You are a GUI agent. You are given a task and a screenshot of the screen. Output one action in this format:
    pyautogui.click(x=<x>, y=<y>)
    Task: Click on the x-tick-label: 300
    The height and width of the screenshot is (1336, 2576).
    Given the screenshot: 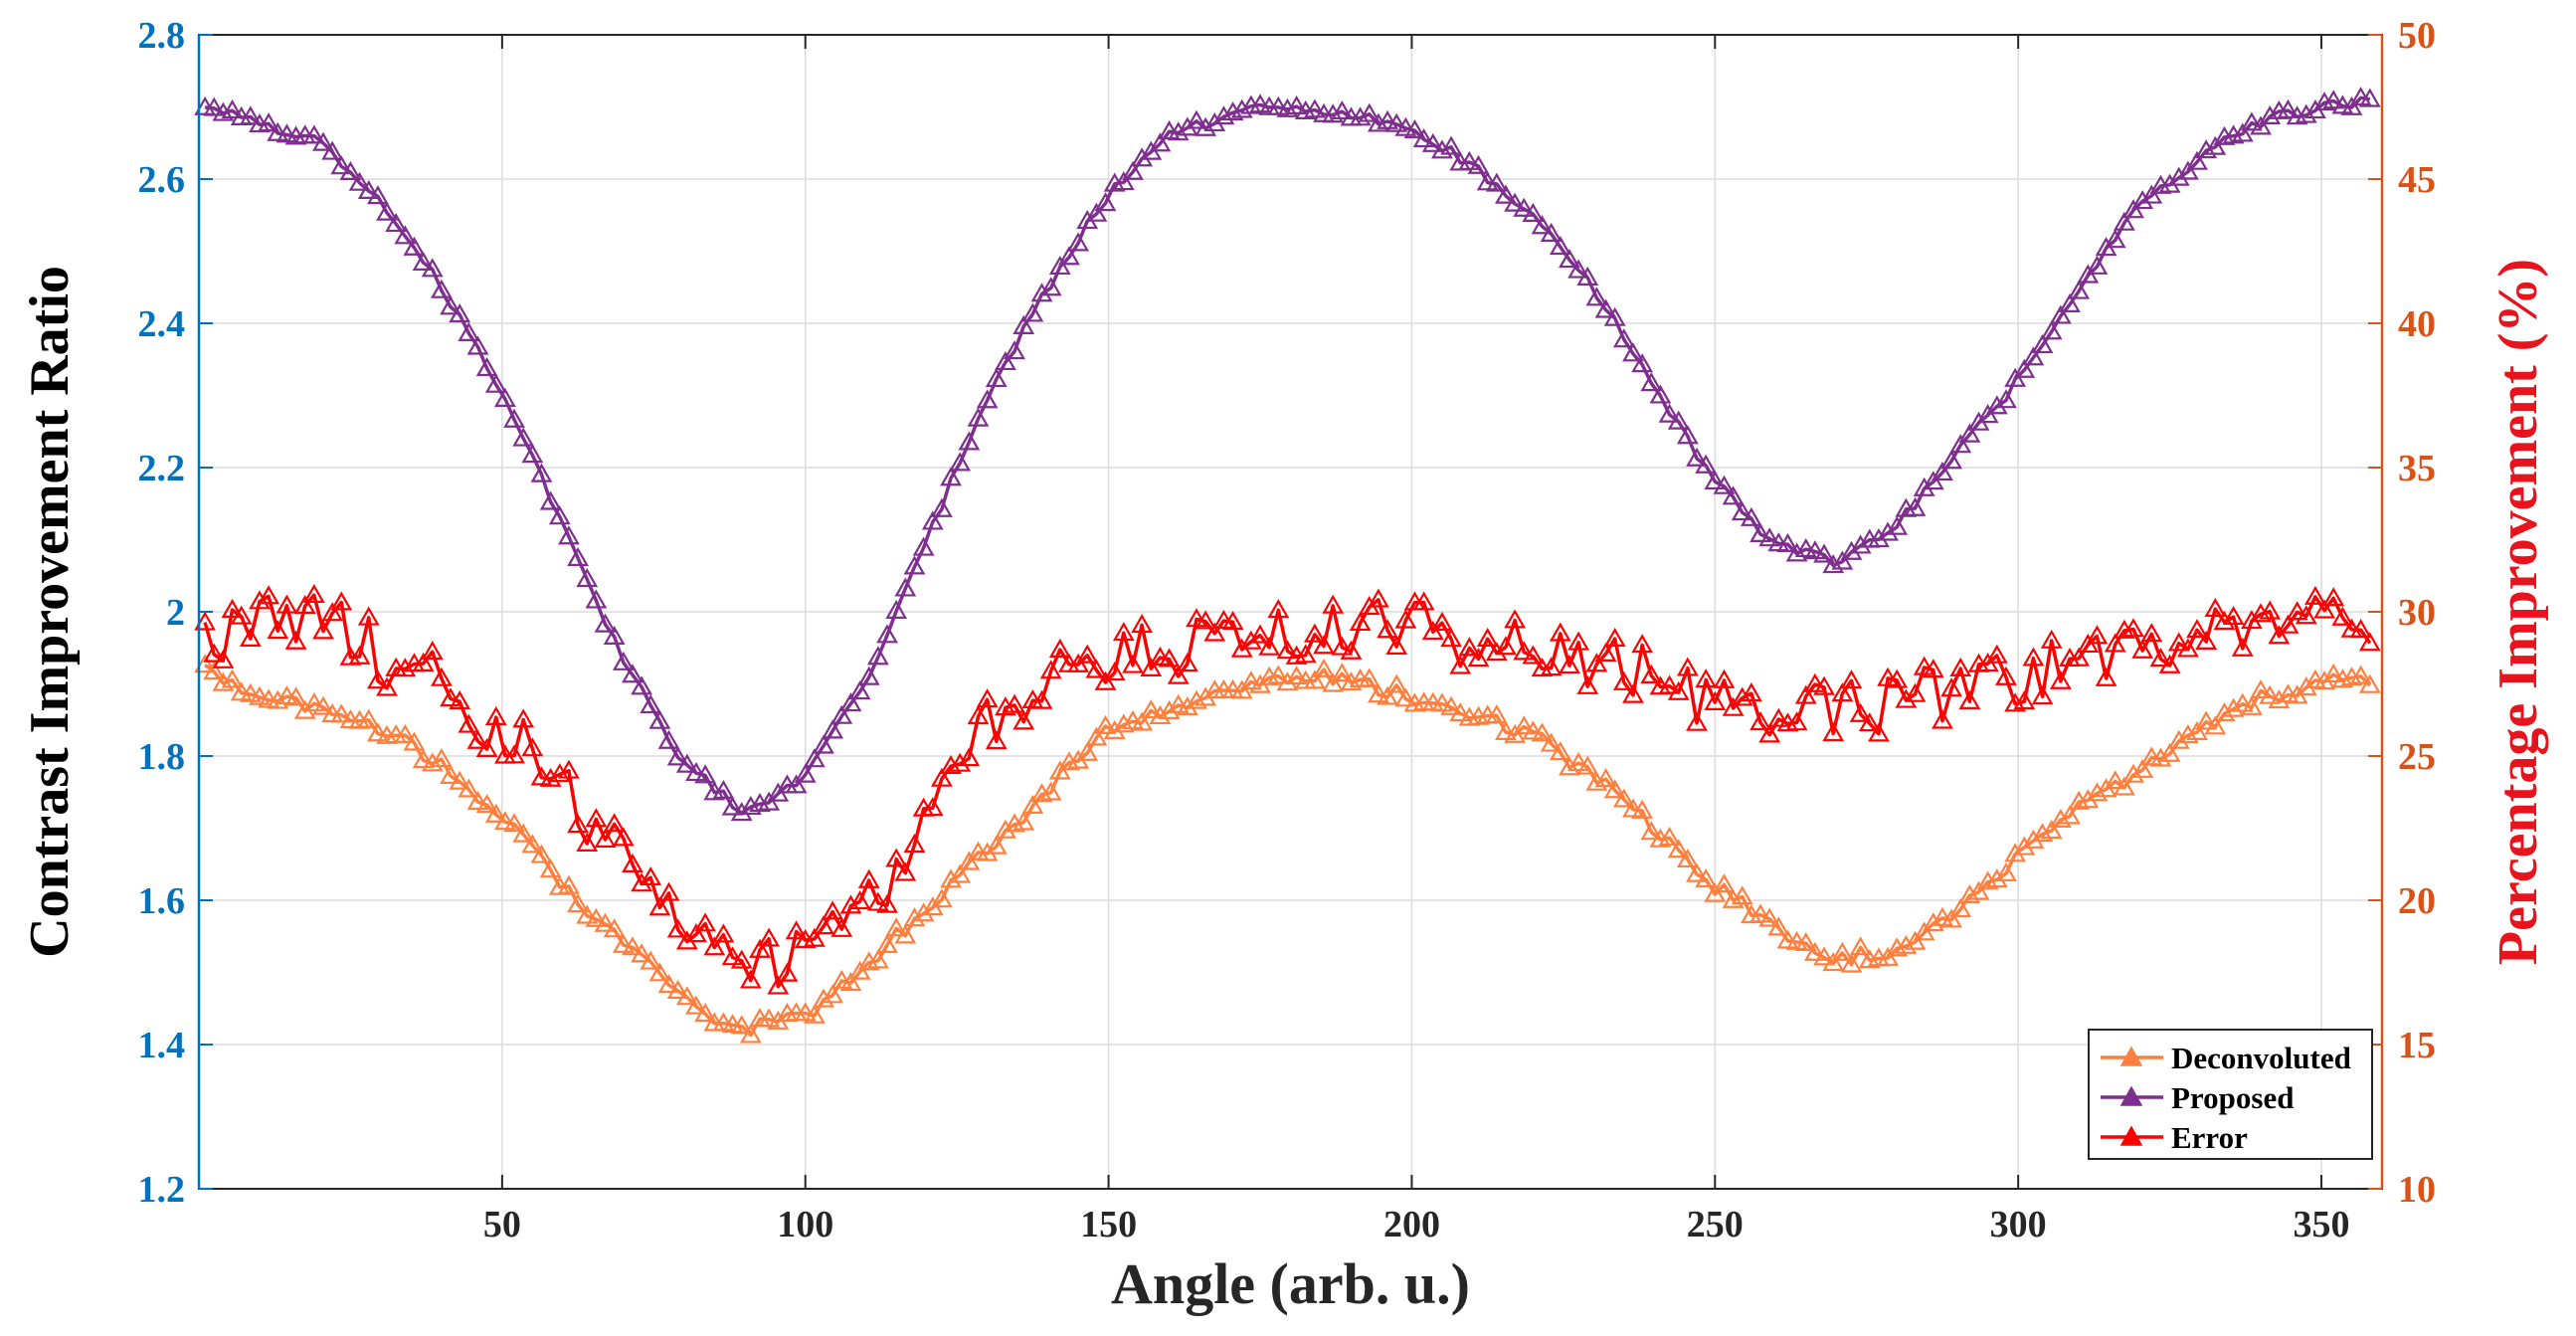 What is the action you would take?
    pyautogui.click(x=2018, y=1224)
    